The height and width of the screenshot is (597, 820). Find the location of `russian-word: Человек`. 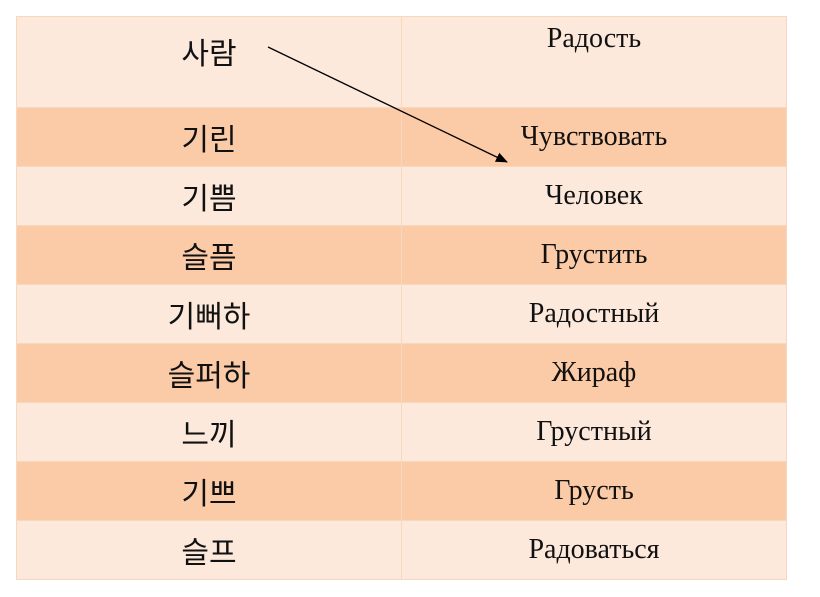

russian-word: Человек is located at coordinates (594, 196).